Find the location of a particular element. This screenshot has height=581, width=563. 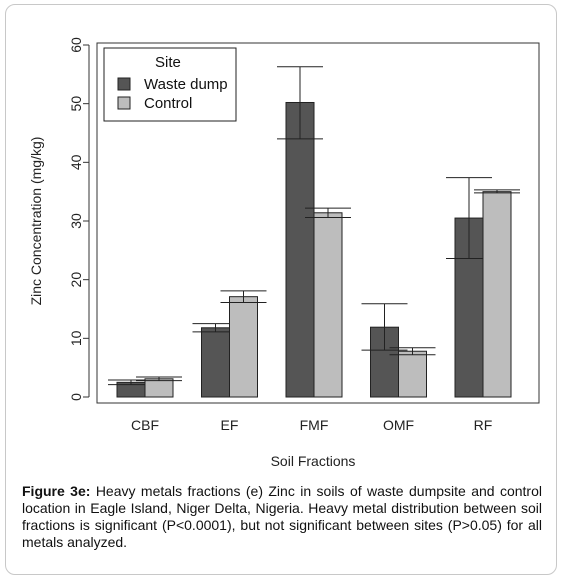

bar-control-cbf is located at coordinates (159, 388).